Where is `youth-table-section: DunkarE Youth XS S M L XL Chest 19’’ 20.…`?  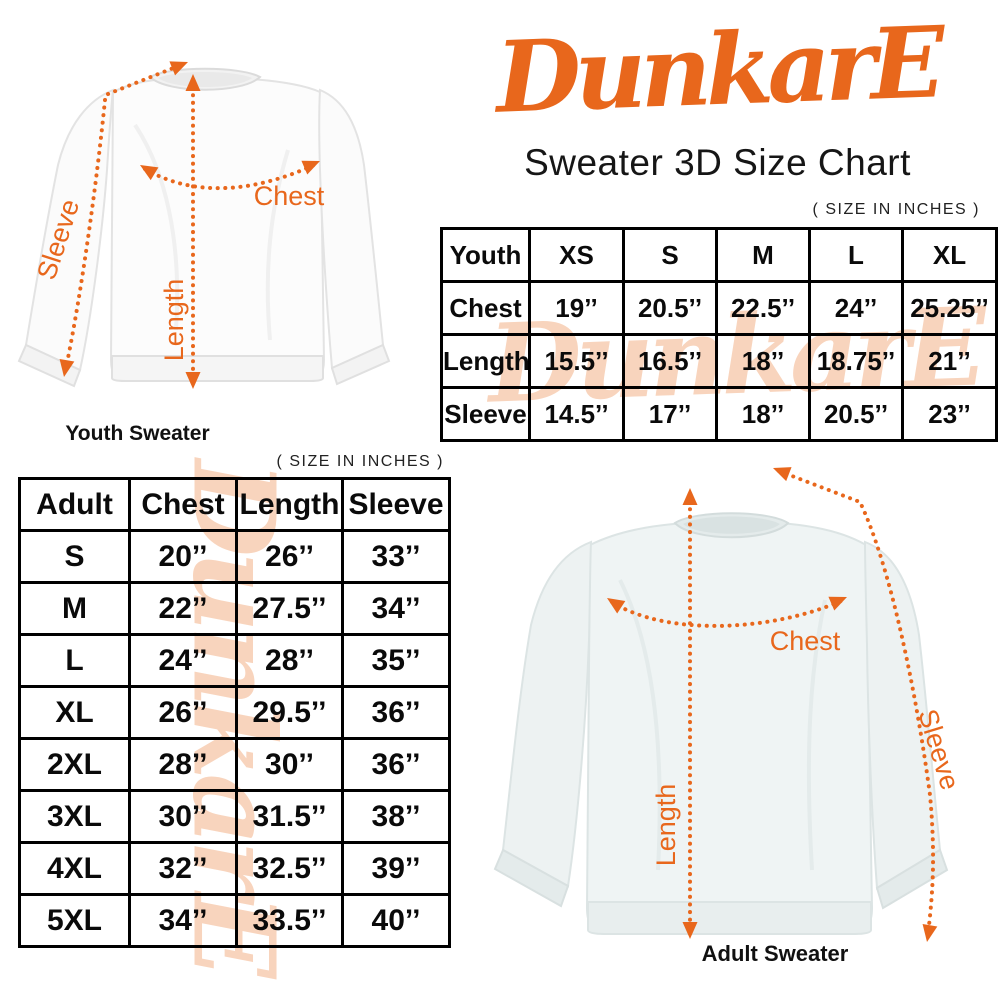 youth-table-section: DunkarE Youth XS S M L XL Chest 19’’ 20.… is located at coordinates (719, 336).